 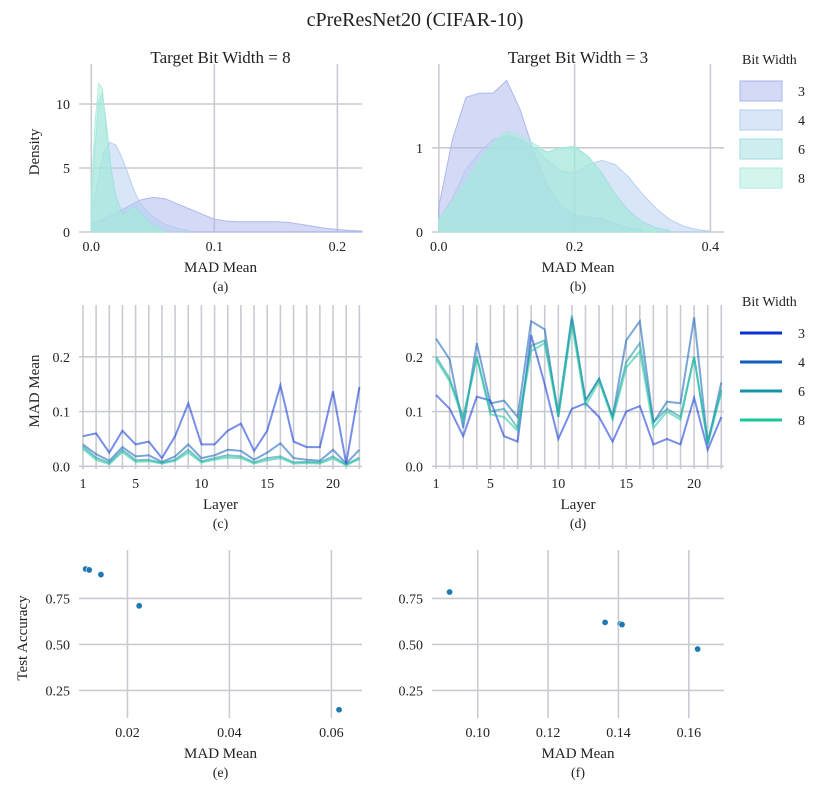 I want to click on panel-label: (b), so click(x=578, y=287).